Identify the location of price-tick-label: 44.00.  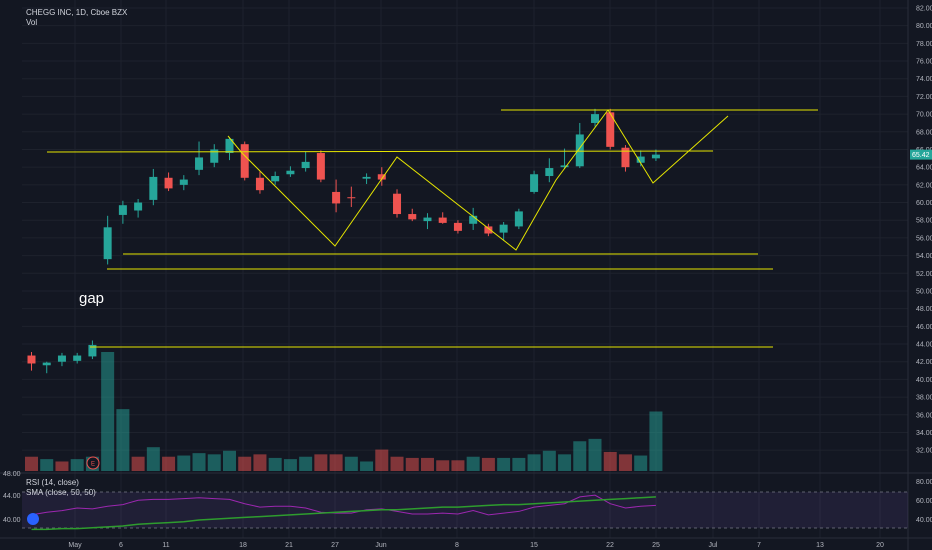
(924, 345).